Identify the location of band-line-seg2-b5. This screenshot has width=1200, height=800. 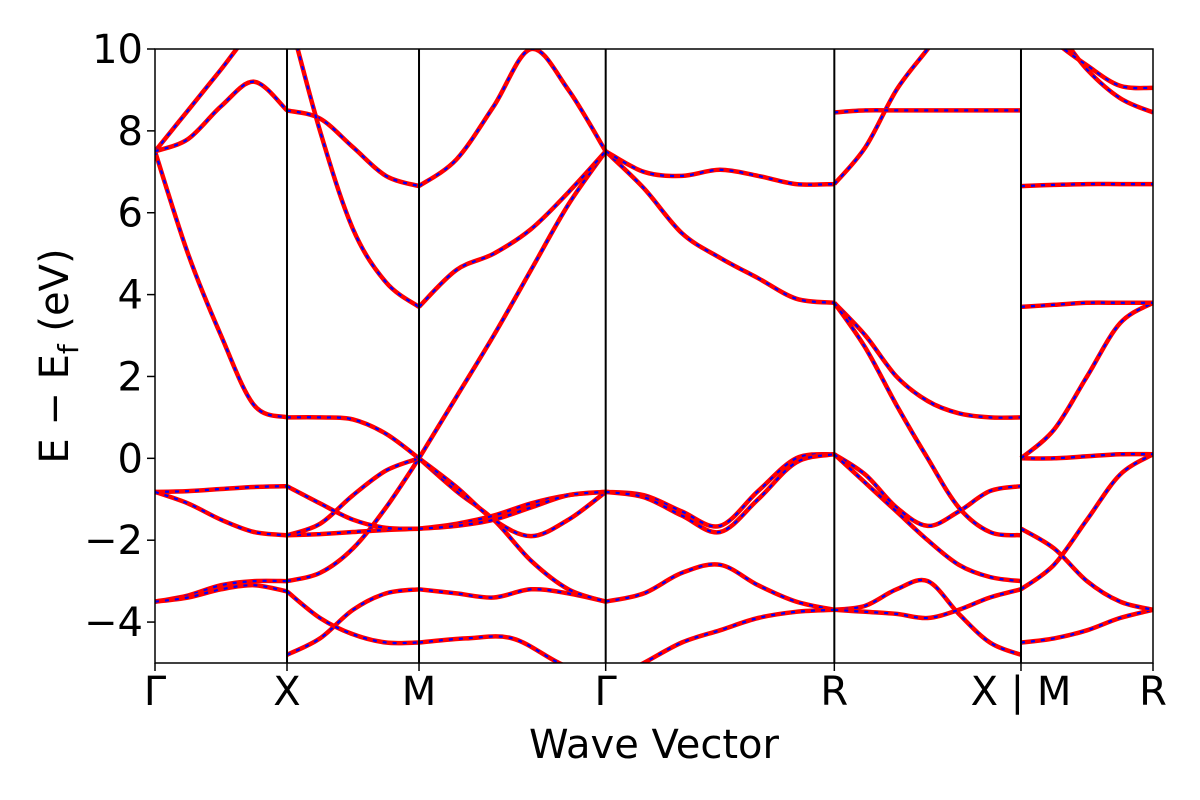
(512, 510).